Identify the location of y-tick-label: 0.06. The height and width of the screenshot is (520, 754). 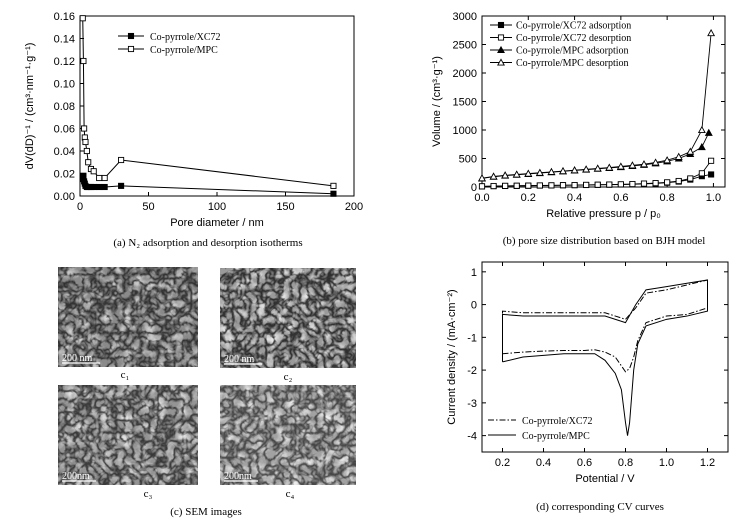
(64, 130).